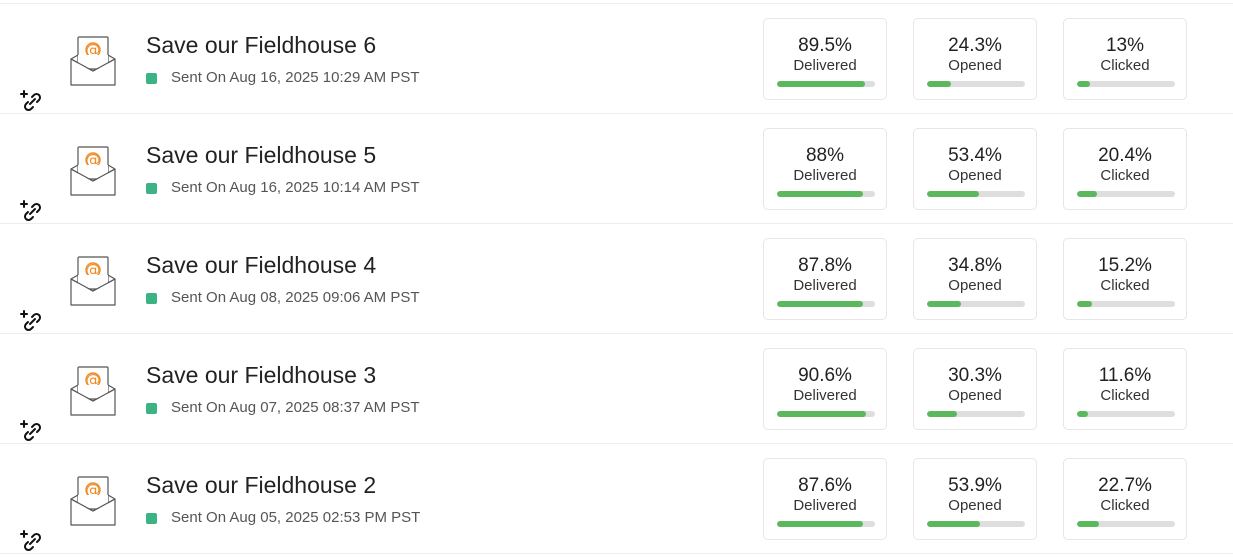 The image size is (1233, 557). I want to click on stat-card-clicked: 20.4% Clicked, so click(1125, 169).